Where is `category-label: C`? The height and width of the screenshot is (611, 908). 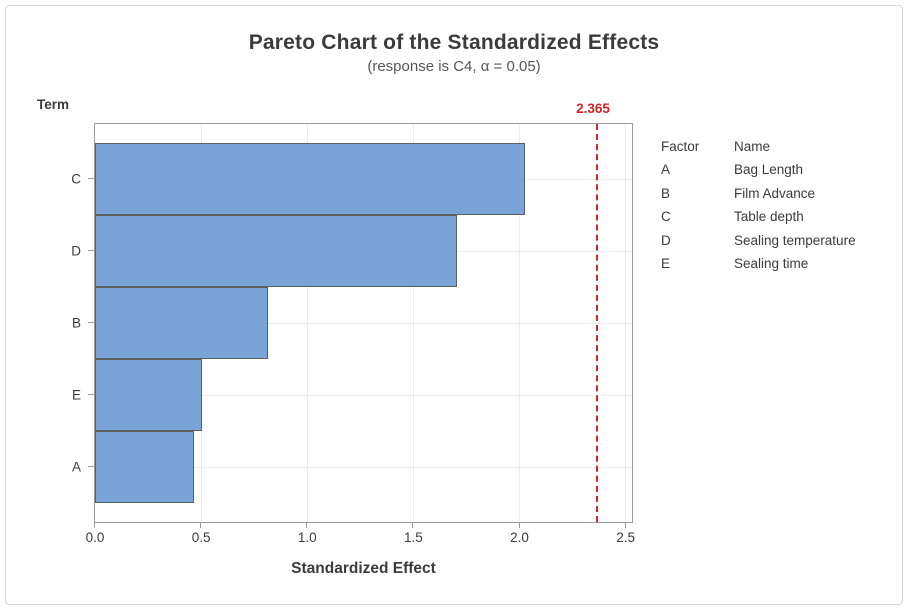
category-label: C is located at coordinates (76, 179).